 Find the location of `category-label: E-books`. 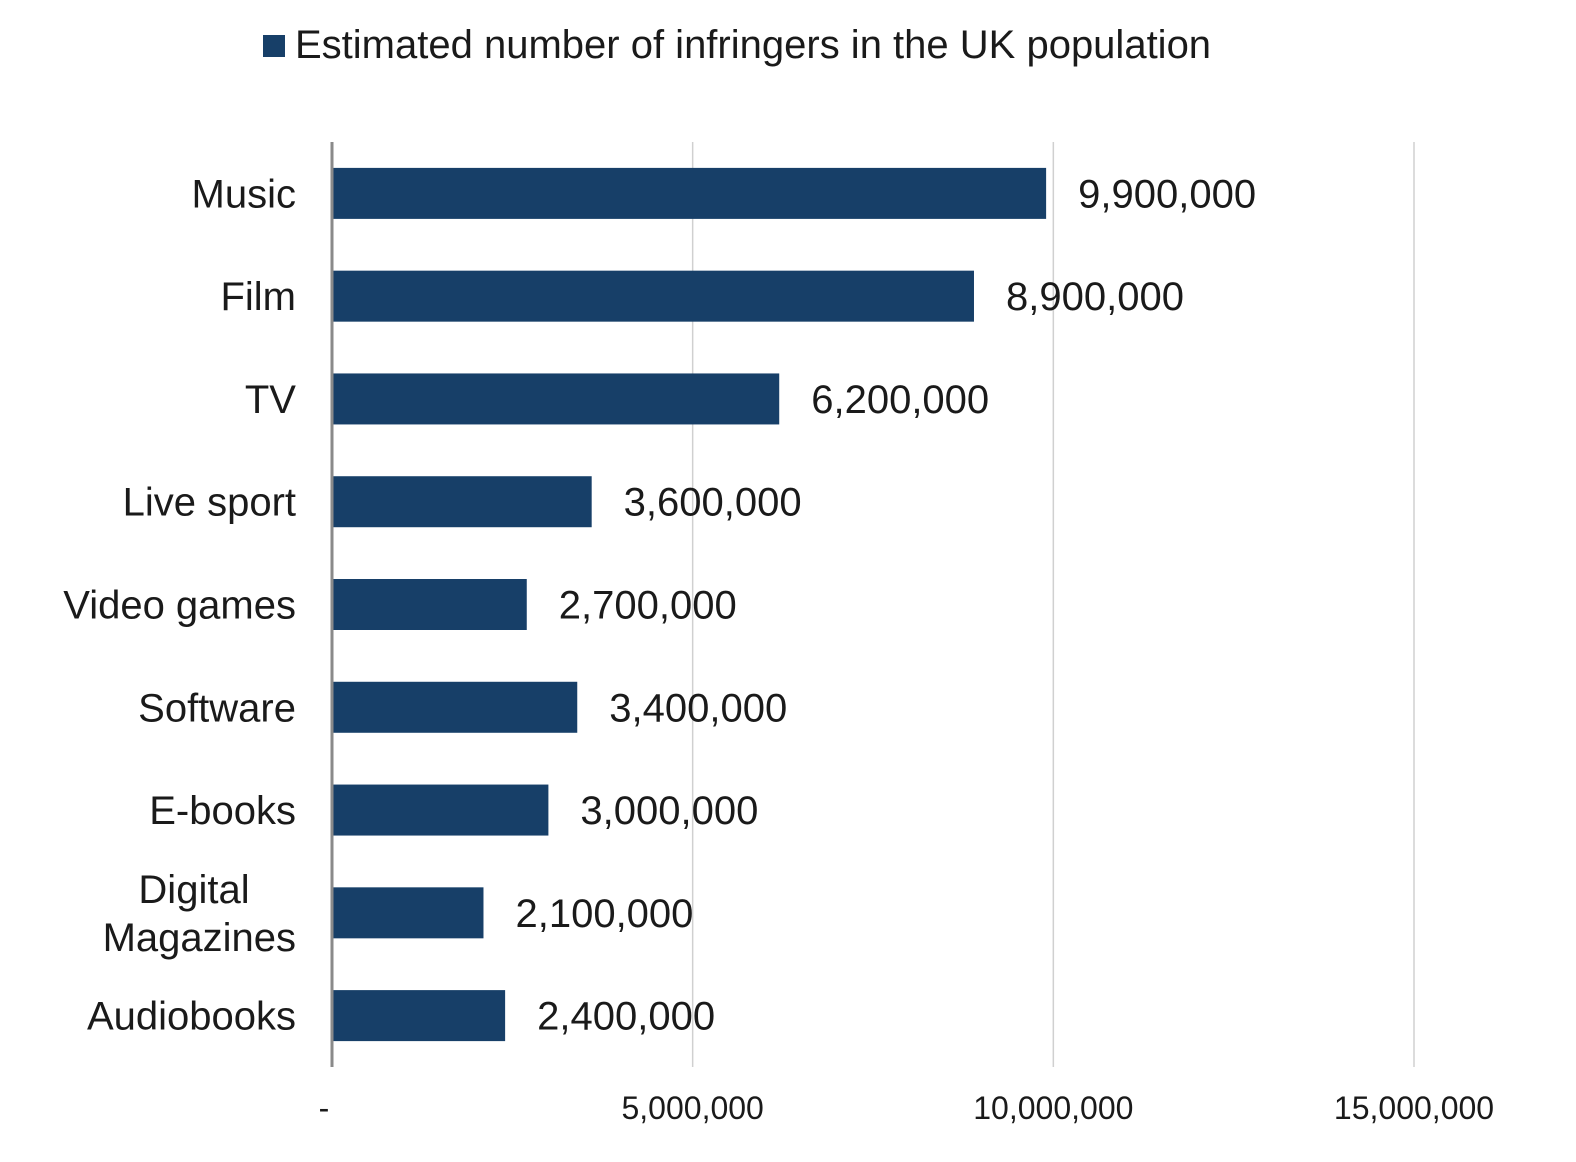

category-label: E-books is located at coordinates (222, 811).